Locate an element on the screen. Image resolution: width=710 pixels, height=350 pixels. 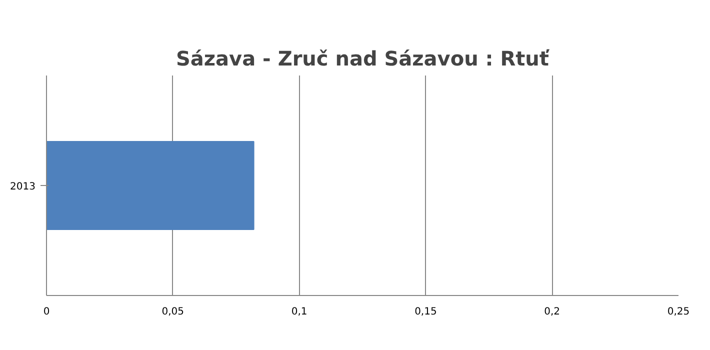
x-tick-label: 0 is located at coordinates (46, 312).